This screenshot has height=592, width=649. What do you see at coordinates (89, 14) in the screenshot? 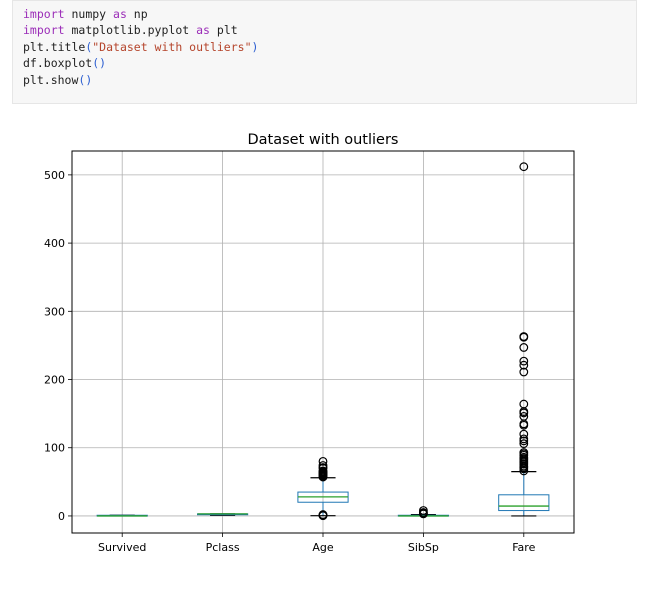
I see `code-token: numpy` at bounding box center [89, 14].